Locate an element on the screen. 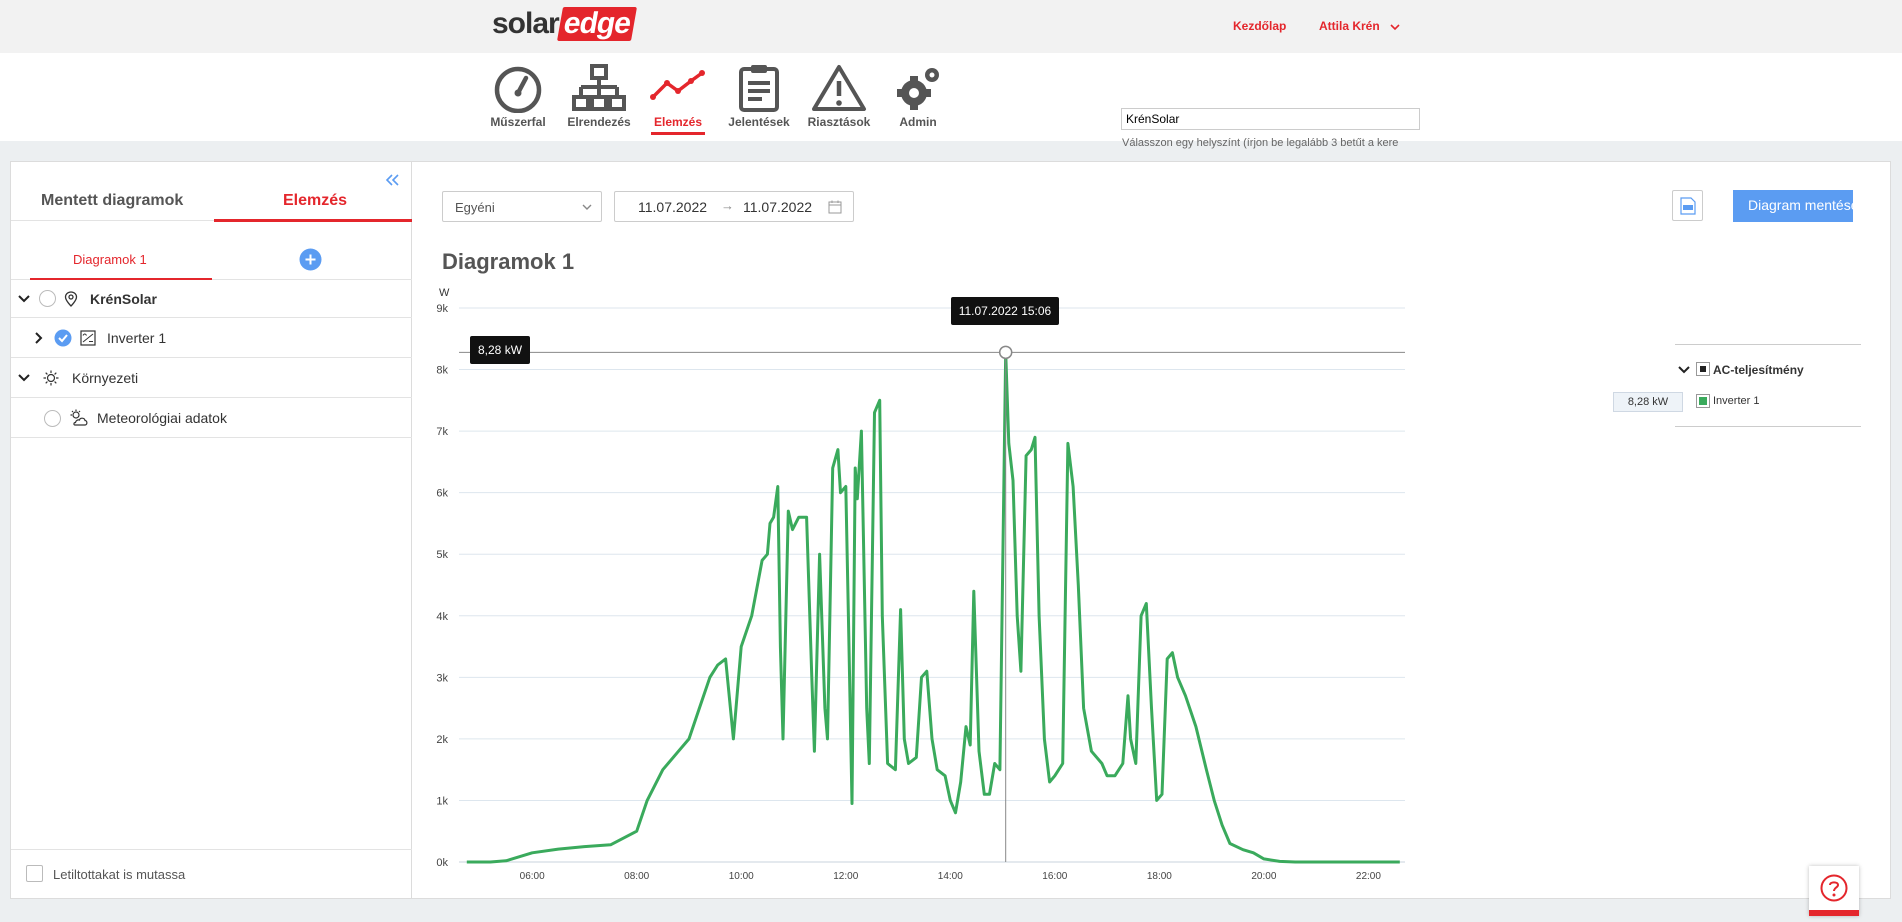  tree-env-label: Környezeti is located at coordinates (105, 378).